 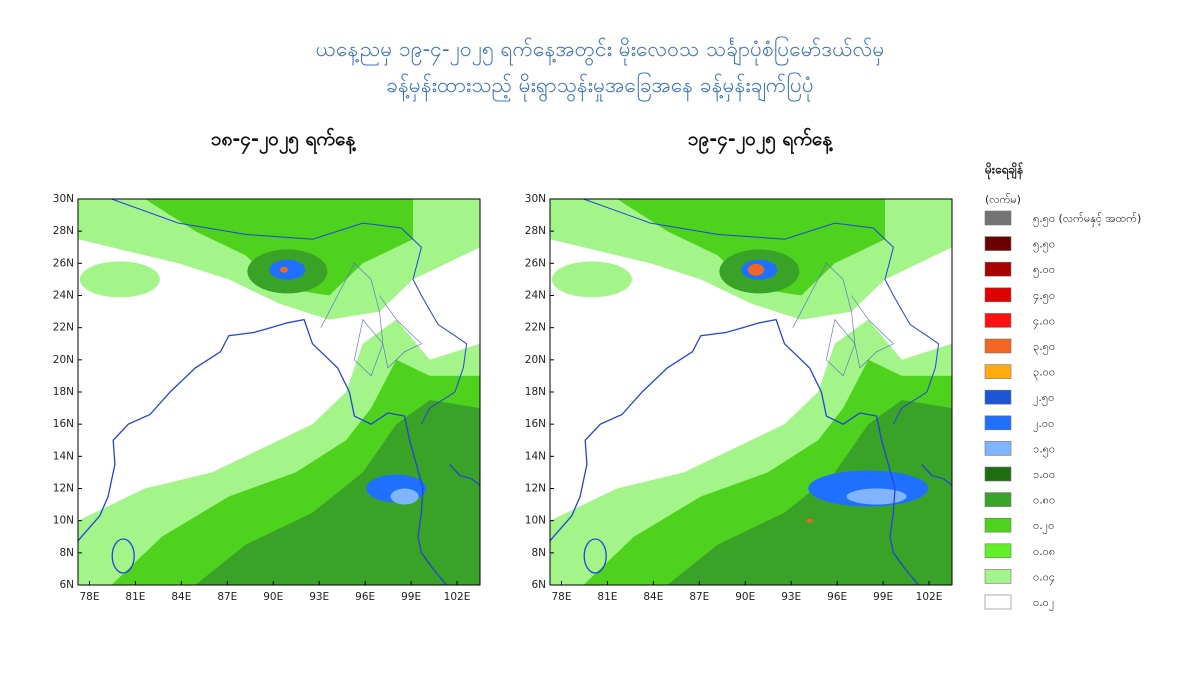 I want to click on legend-label: ၀.၂၀, so click(x=1043, y=526).